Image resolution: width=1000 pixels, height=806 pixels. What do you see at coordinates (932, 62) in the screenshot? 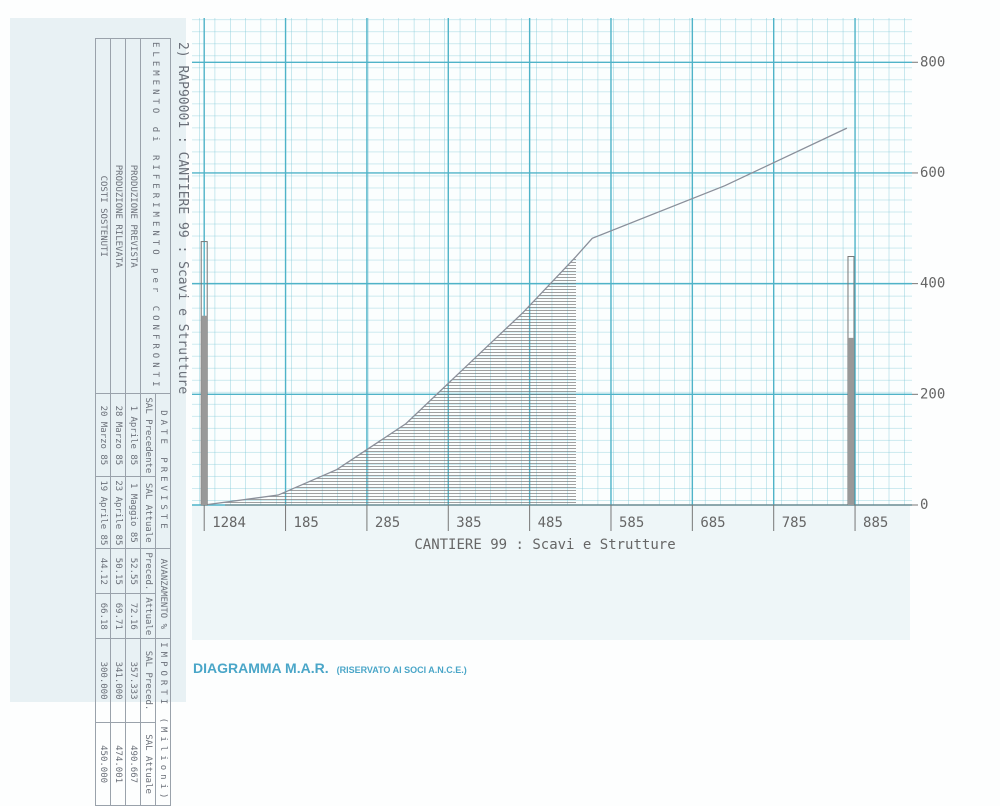
I see `y-tick-label: 800` at bounding box center [932, 62].